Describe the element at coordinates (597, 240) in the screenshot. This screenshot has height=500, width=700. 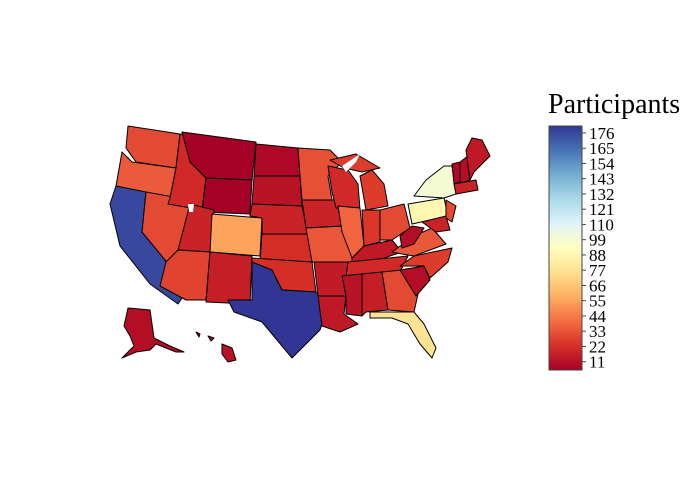
I see `colorbar-tick-label: 99` at that location.